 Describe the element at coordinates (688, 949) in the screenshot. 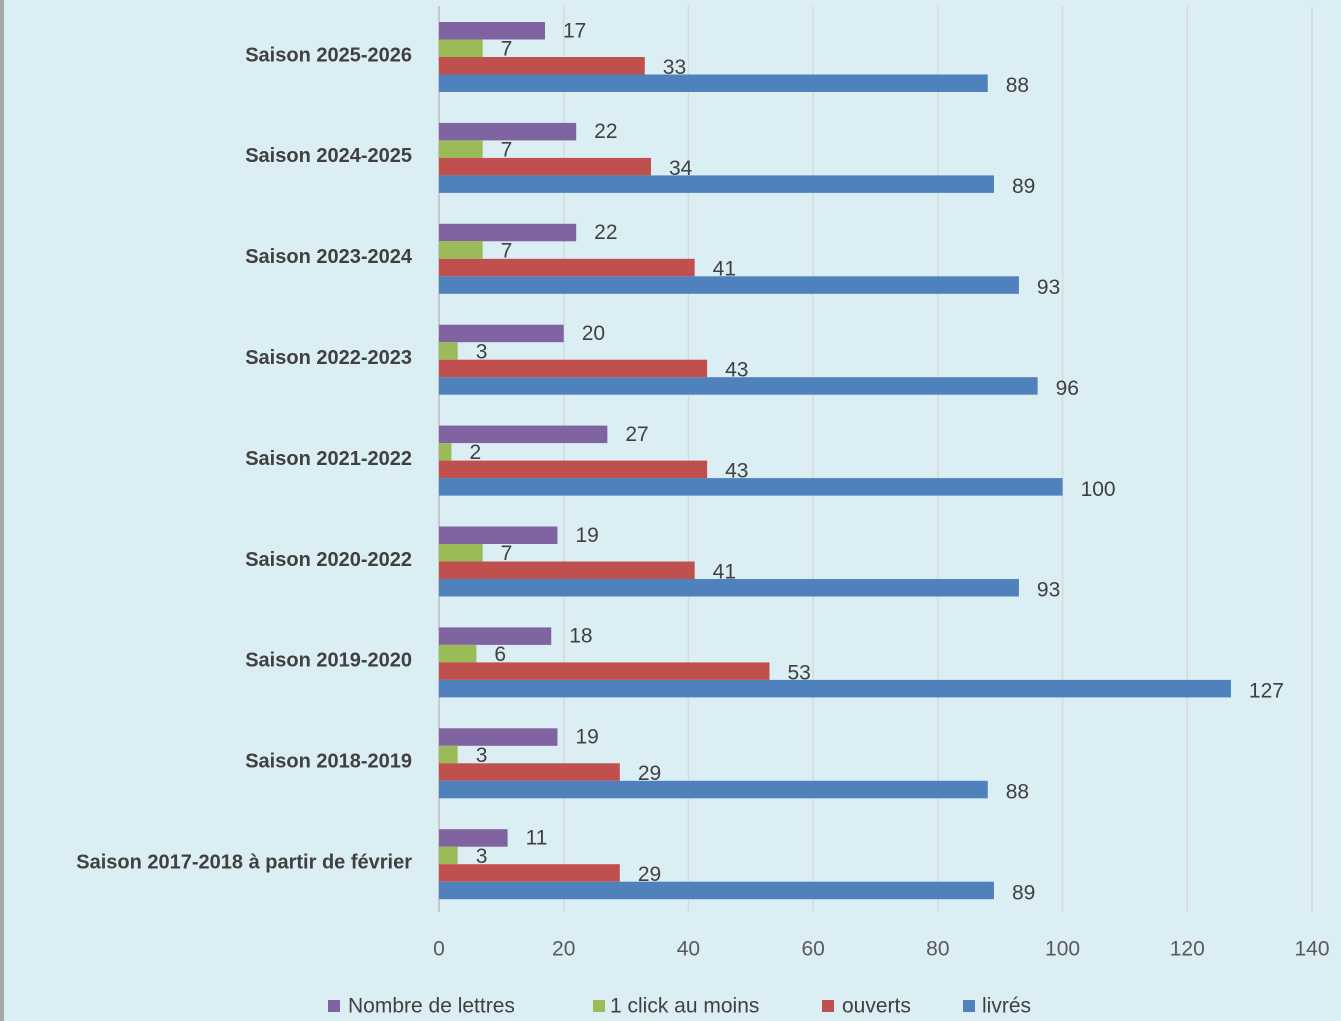

I see `x-tick-label: 40` at that location.